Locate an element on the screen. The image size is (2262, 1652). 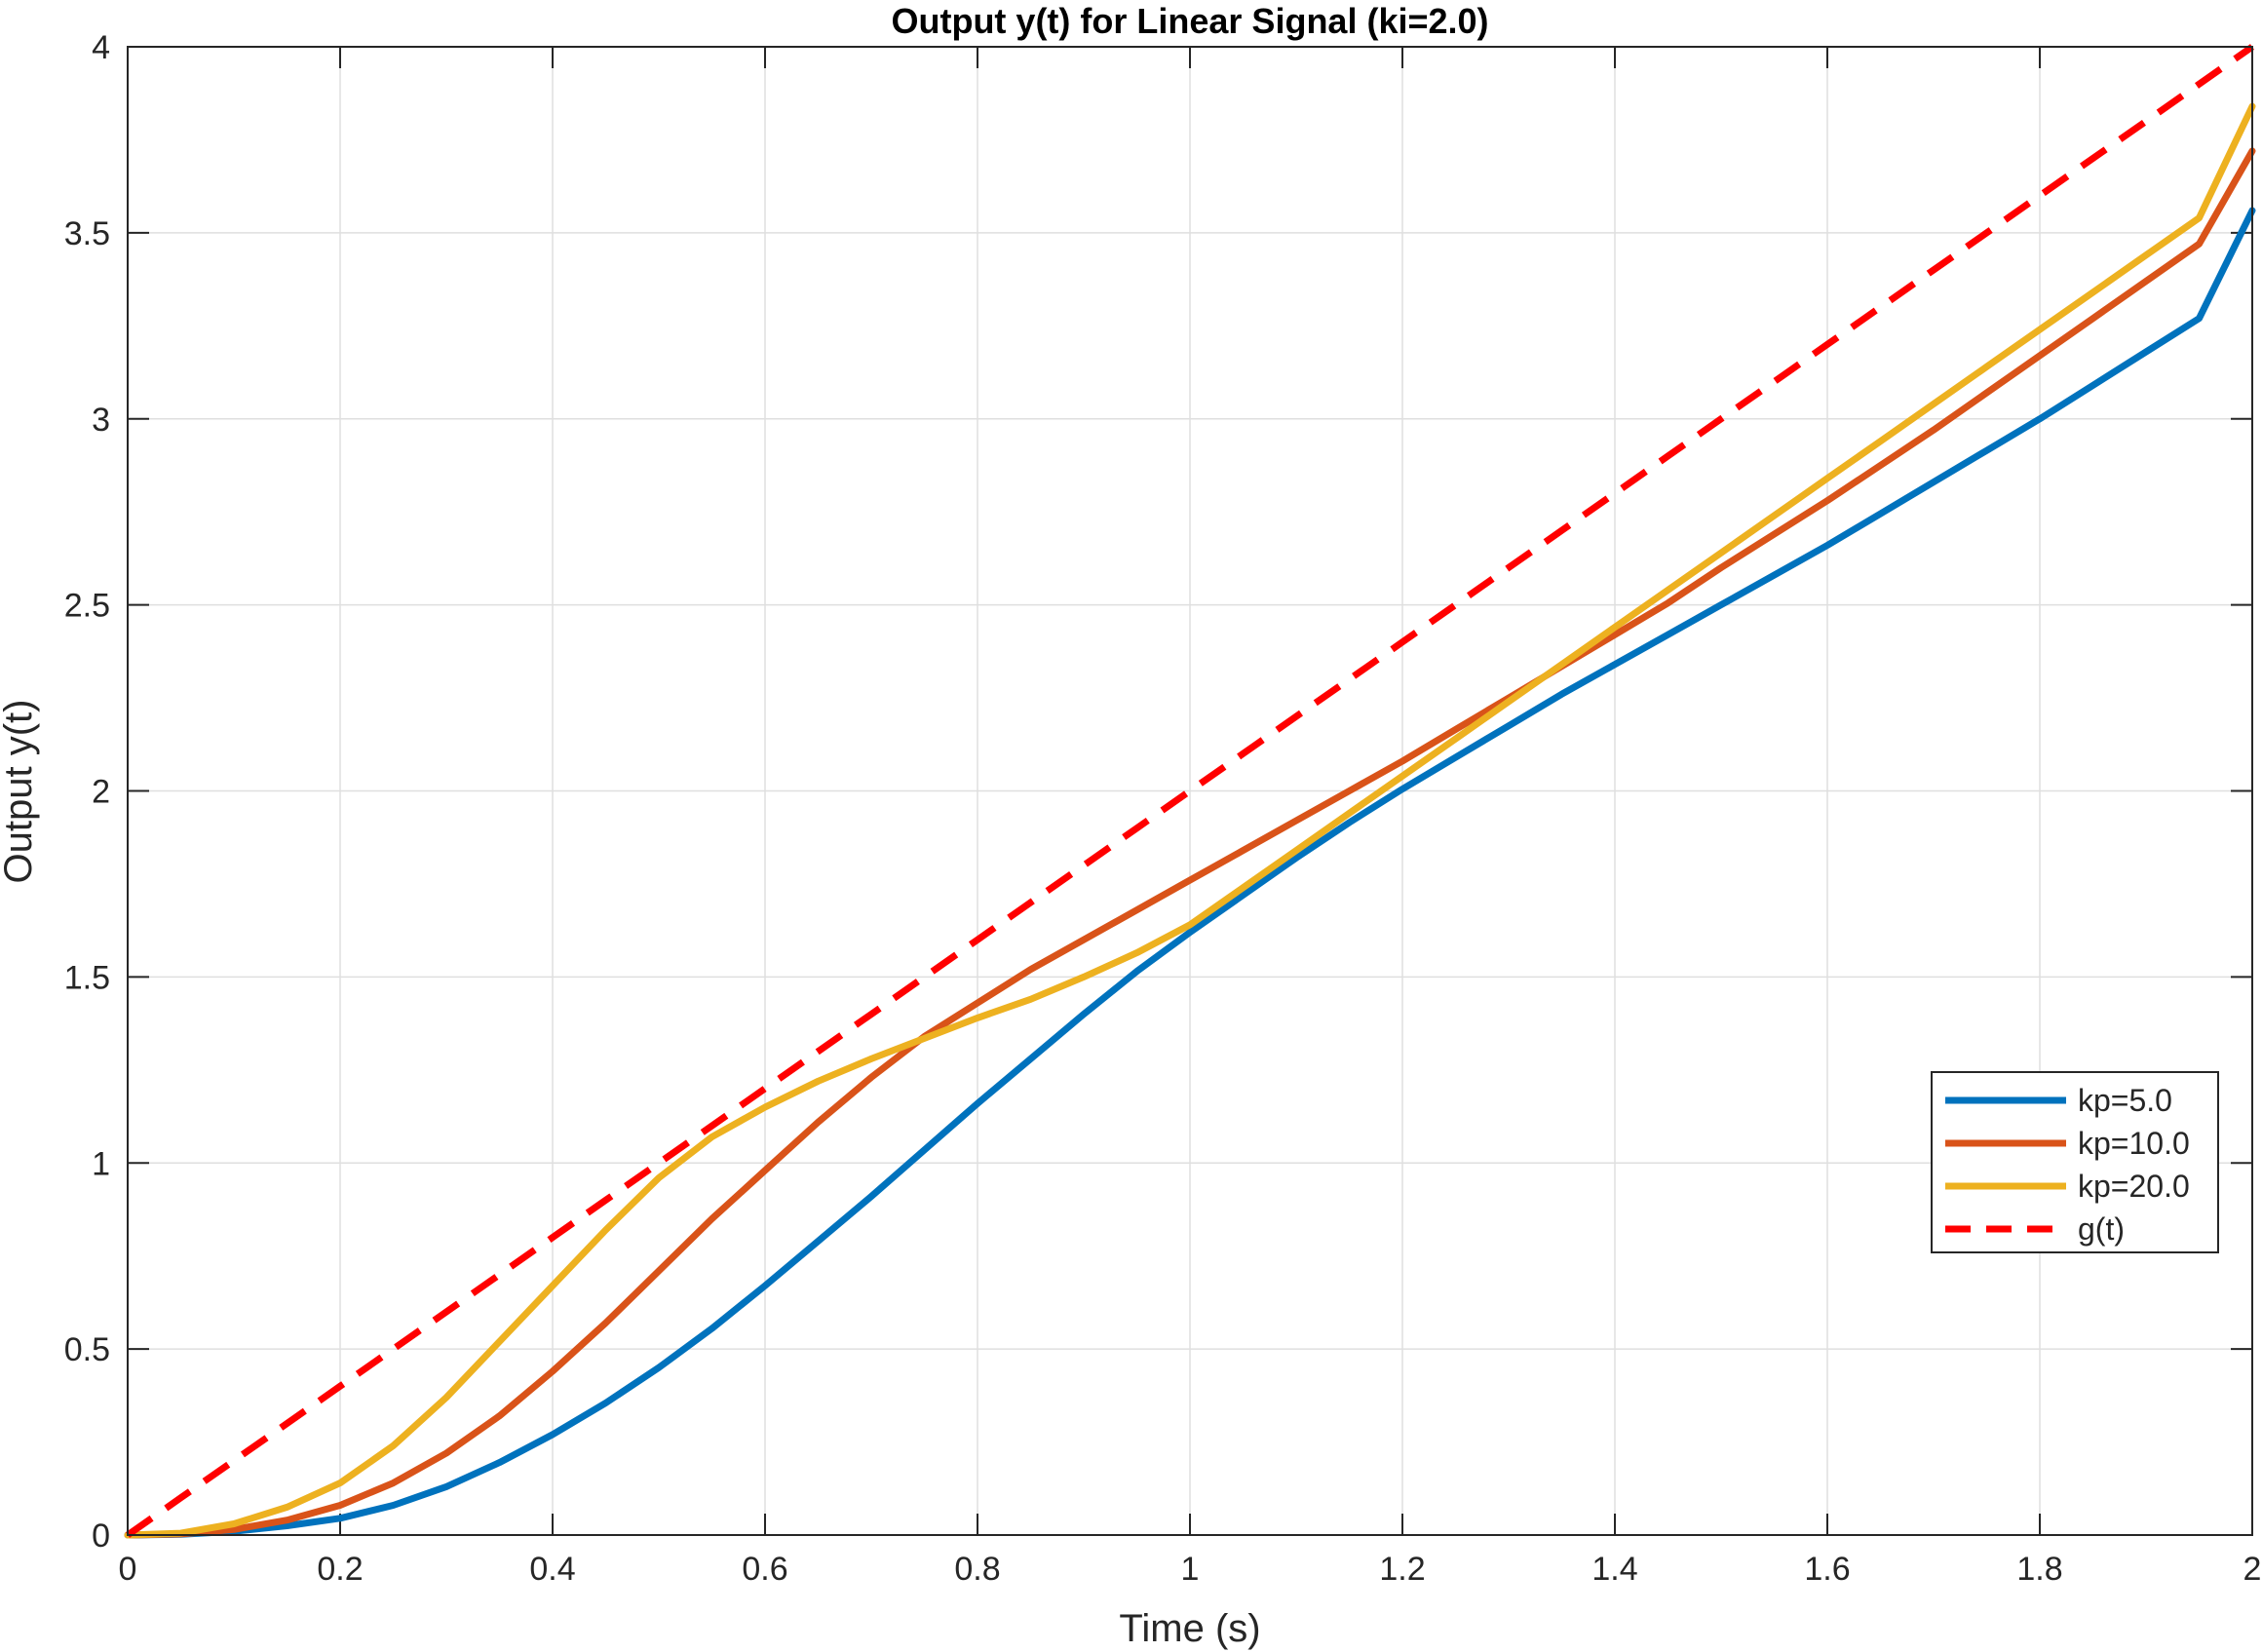
y-tick-label: 4 is located at coordinates (101, 48).